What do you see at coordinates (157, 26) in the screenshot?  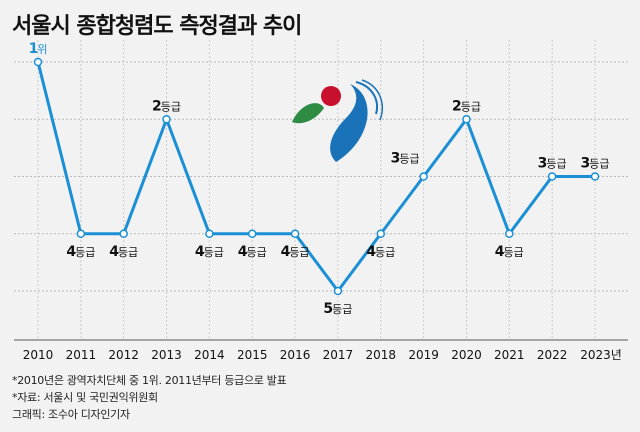 I see `chart-title: 서울시 종합청렴도 측정결과 추이` at bounding box center [157, 26].